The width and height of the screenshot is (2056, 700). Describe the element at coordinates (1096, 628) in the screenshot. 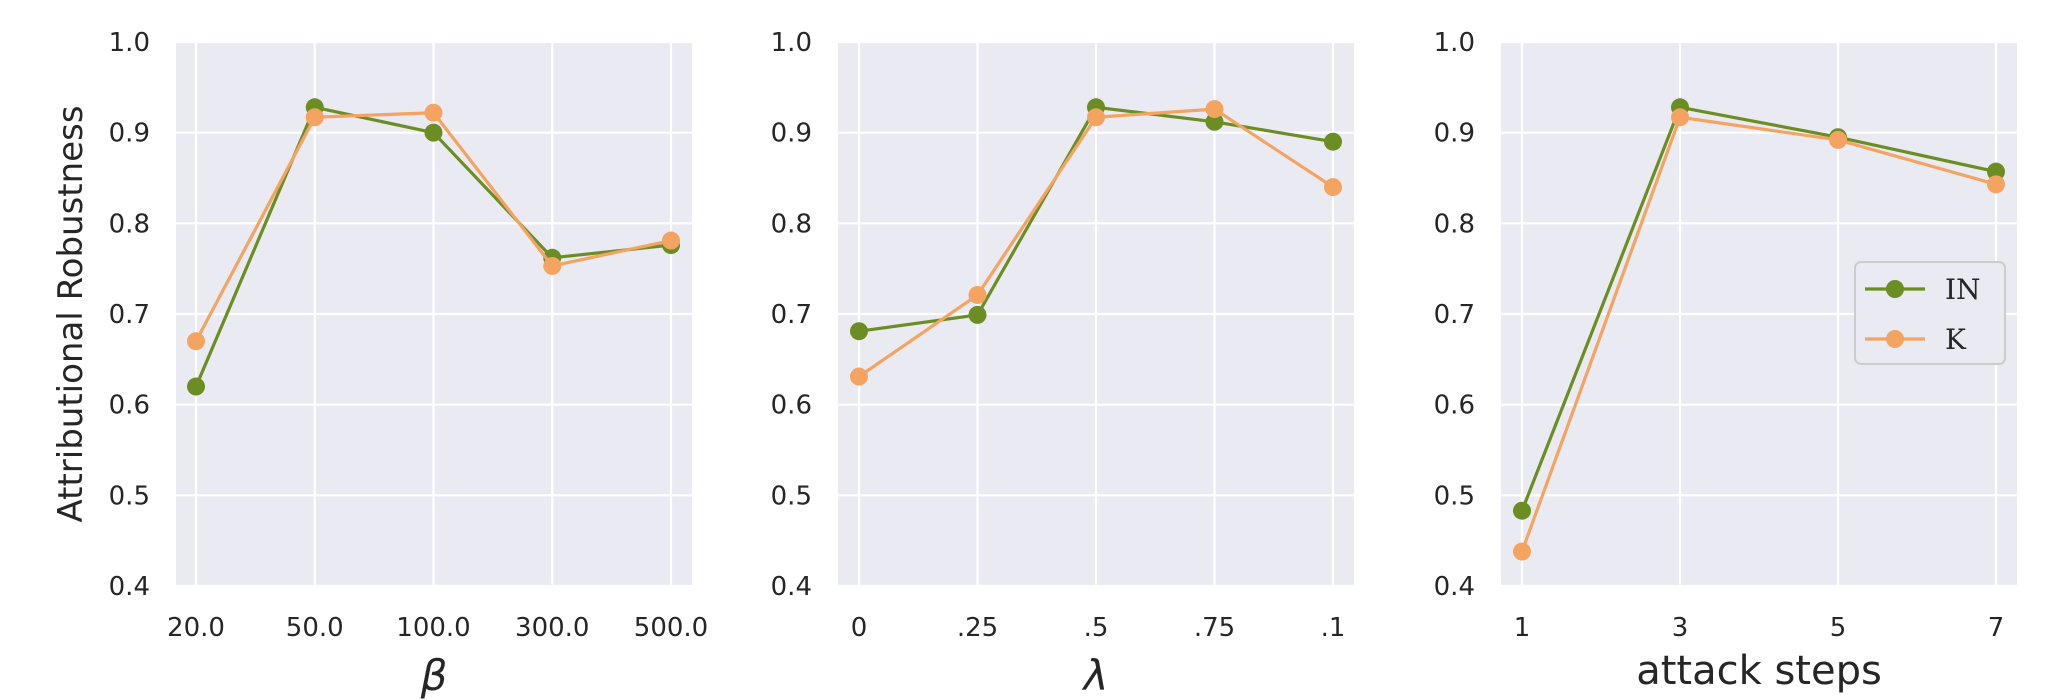

I see `x-tick-label: .5` at that location.